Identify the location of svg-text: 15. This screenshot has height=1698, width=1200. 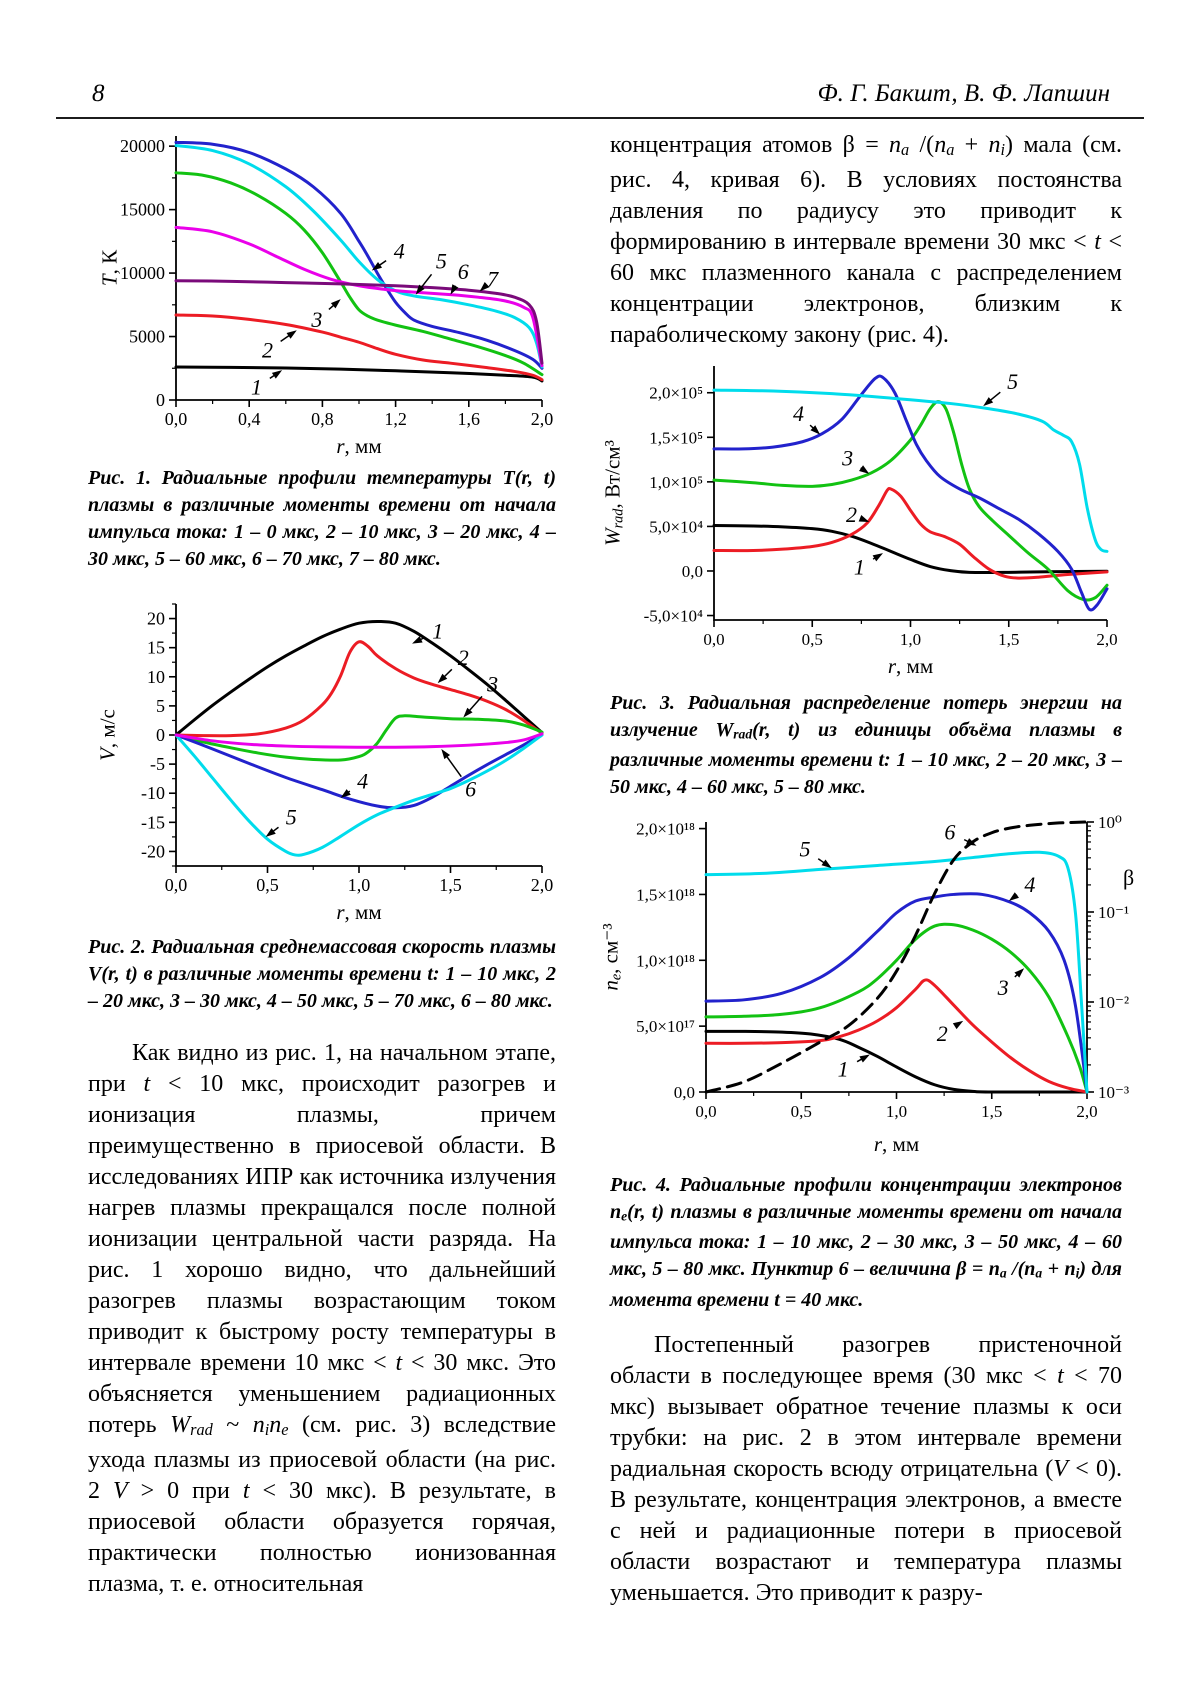
(156, 648).